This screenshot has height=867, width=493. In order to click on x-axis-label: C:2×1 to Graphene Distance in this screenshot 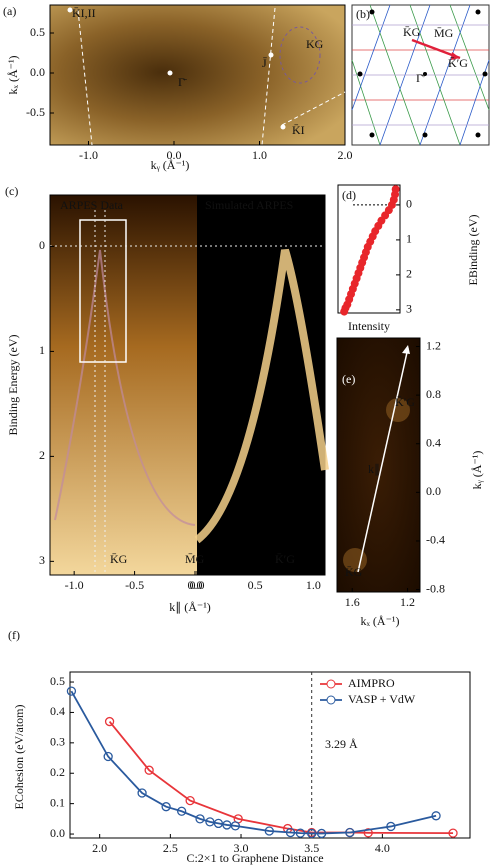, I will do `click(254, 858)`.